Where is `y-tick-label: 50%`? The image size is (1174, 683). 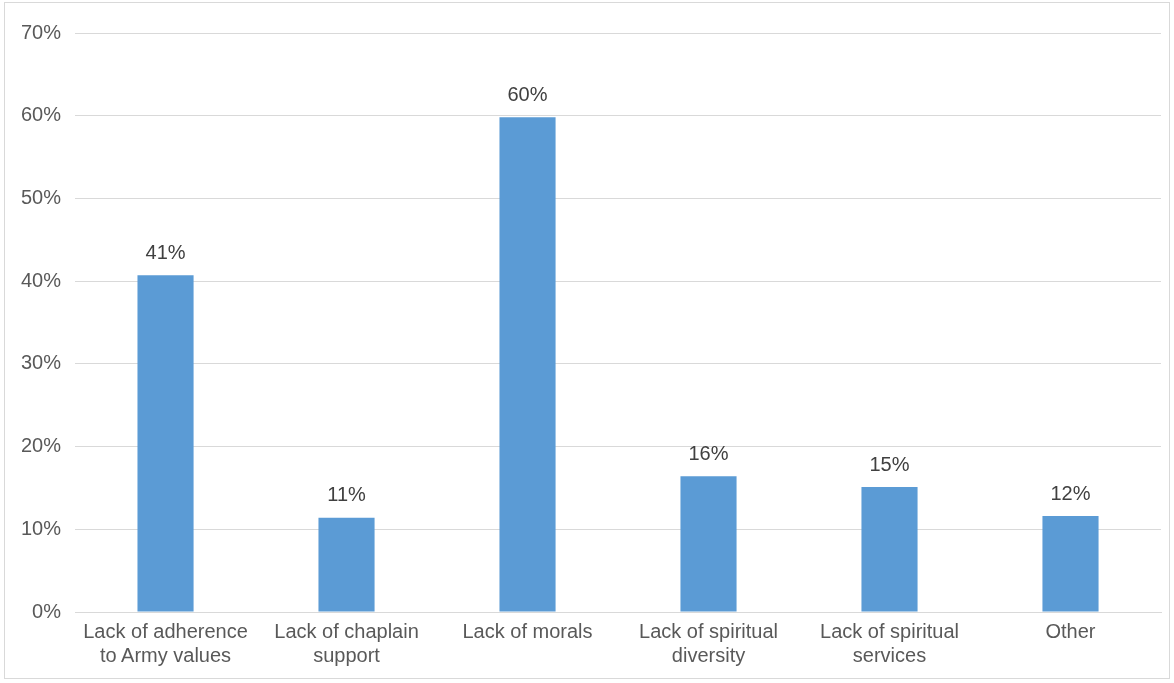 y-tick-label: 50% is located at coordinates (41, 196).